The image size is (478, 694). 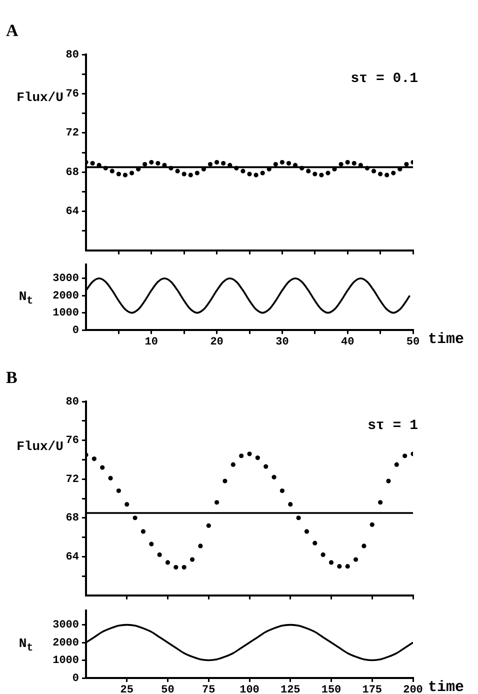 What do you see at coordinates (209, 689) in the screenshot?
I see `x-tick-label: 75` at bounding box center [209, 689].